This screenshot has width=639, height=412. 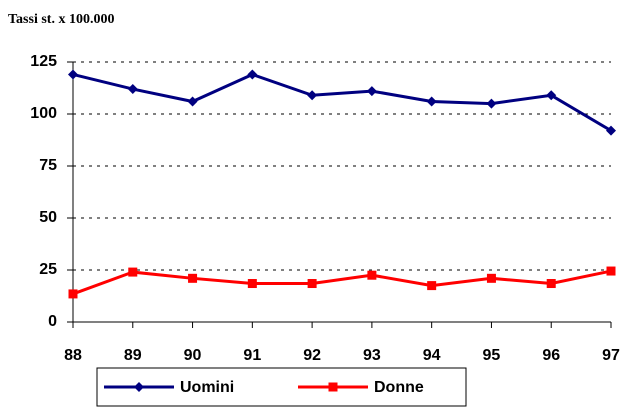 I want to click on y-tick-label: 125, so click(x=43, y=61).